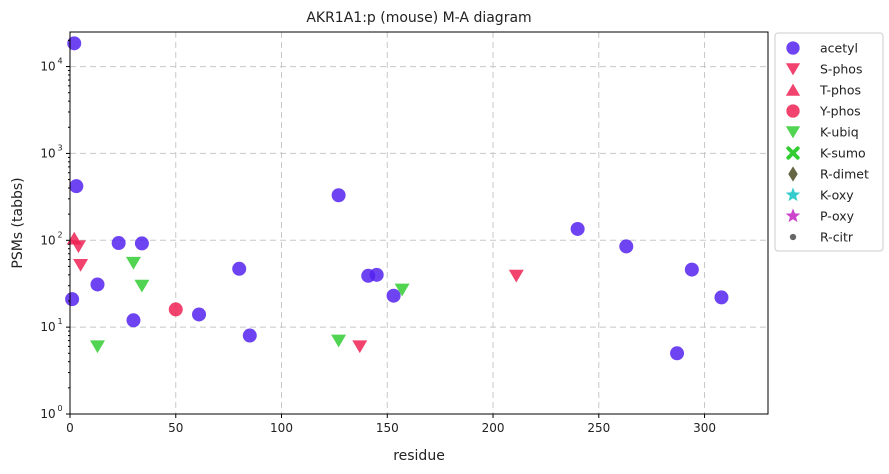 The height and width of the screenshot is (474, 889). What do you see at coordinates (843, 153) in the screenshot?
I see `legend-label-k-sumo: K-sumo` at bounding box center [843, 153].